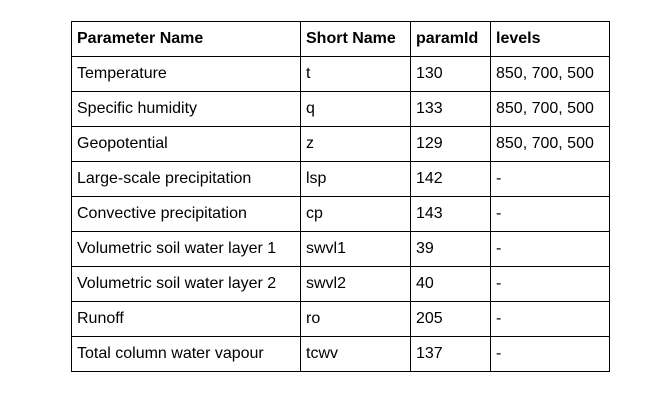  What do you see at coordinates (186, 354) in the screenshot?
I see `cell-parameter-name: Total column water vapour` at bounding box center [186, 354].